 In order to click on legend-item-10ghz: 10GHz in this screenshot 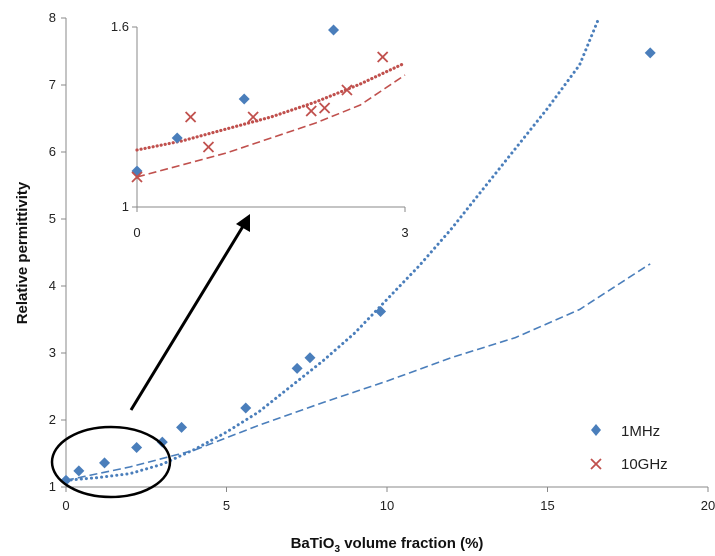, I will do `click(629, 464)`.